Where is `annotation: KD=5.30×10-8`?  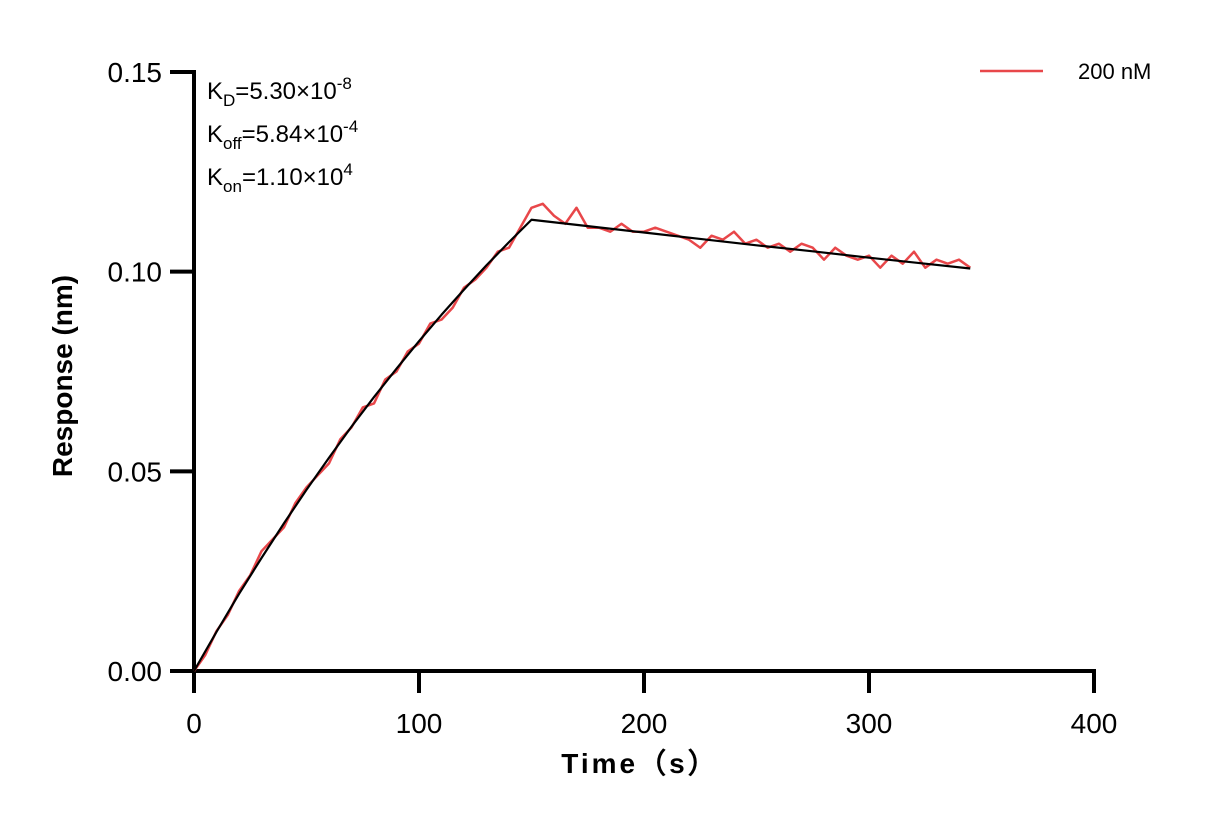 annotation: KD=5.30×10-8 is located at coordinates (279, 92).